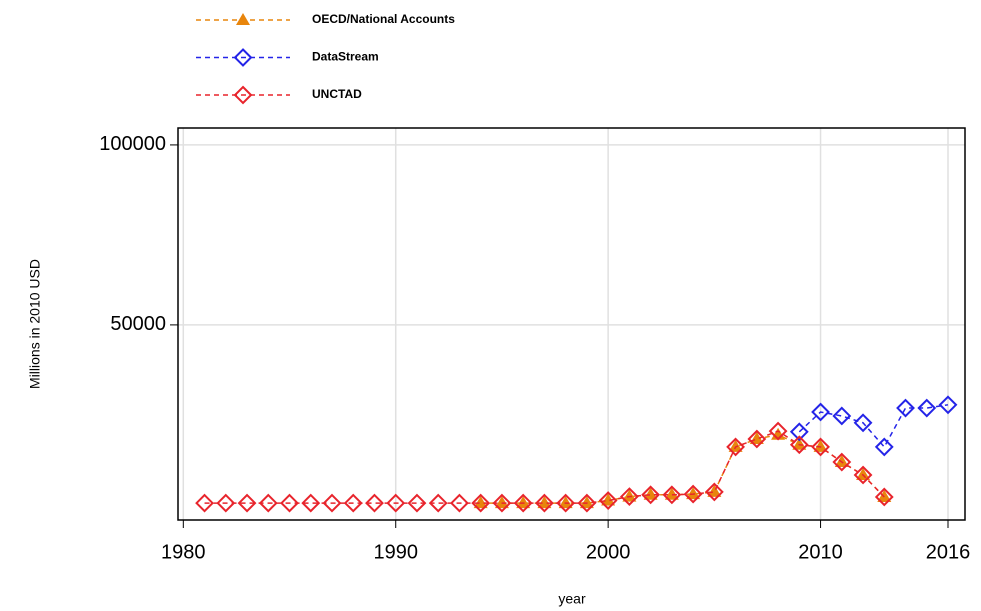 Image resolution: width=981 pixels, height=611 pixels. What do you see at coordinates (820, 552) in the screenshot?
I see `x-tick-label: 2010` at bounding box center [820, 552].